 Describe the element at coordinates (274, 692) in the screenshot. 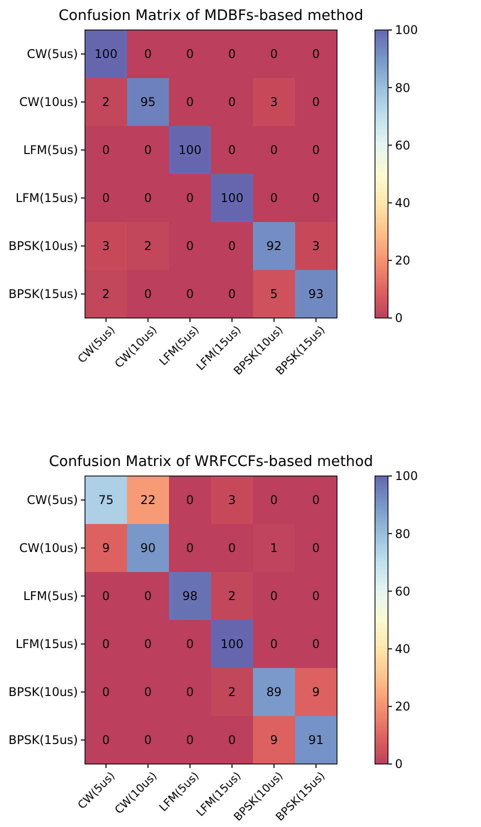

I see `data-label: 89` at that location.